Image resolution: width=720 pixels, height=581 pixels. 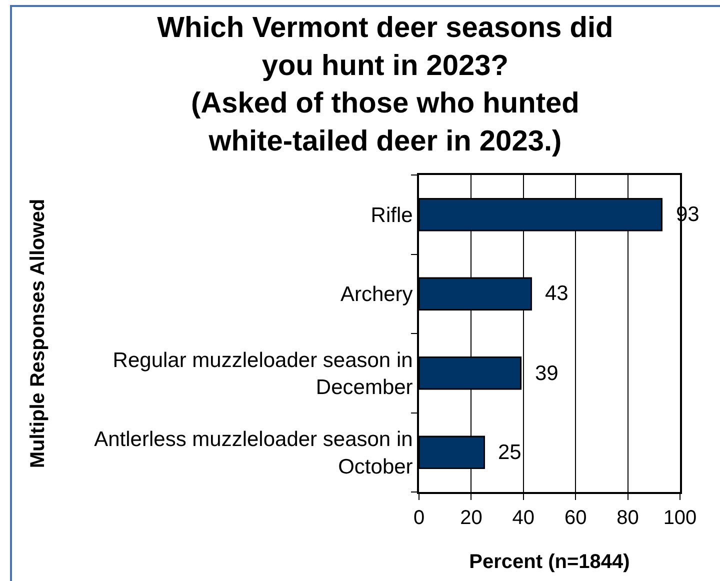 What do you see at coordinates (262, 374) in the screenshot?
I see `y-tick-label: Regular muzzleloader season in December` at bounding box center [262, 374].